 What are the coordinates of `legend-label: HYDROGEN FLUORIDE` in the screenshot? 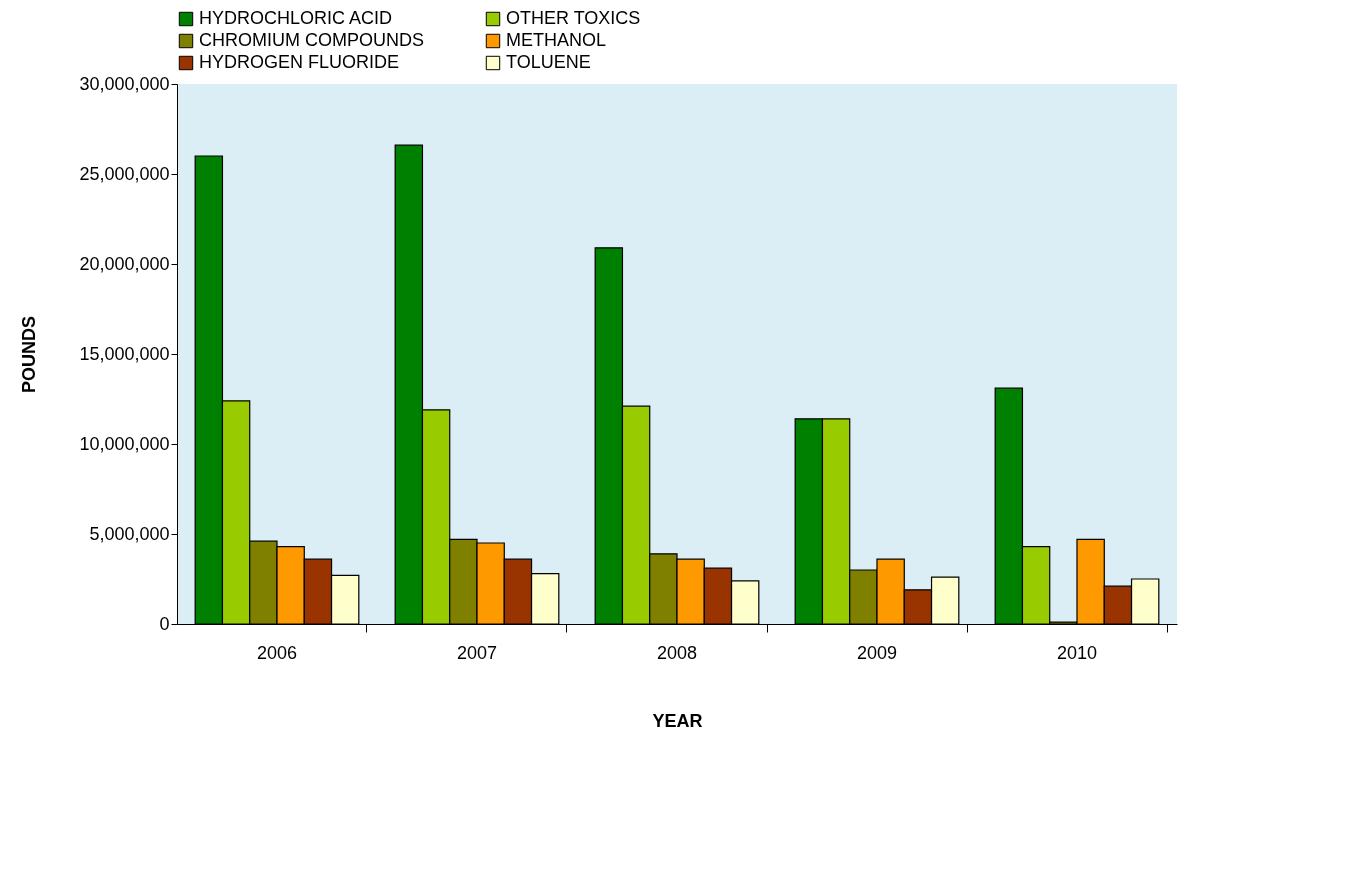 It's located at (299, 62).